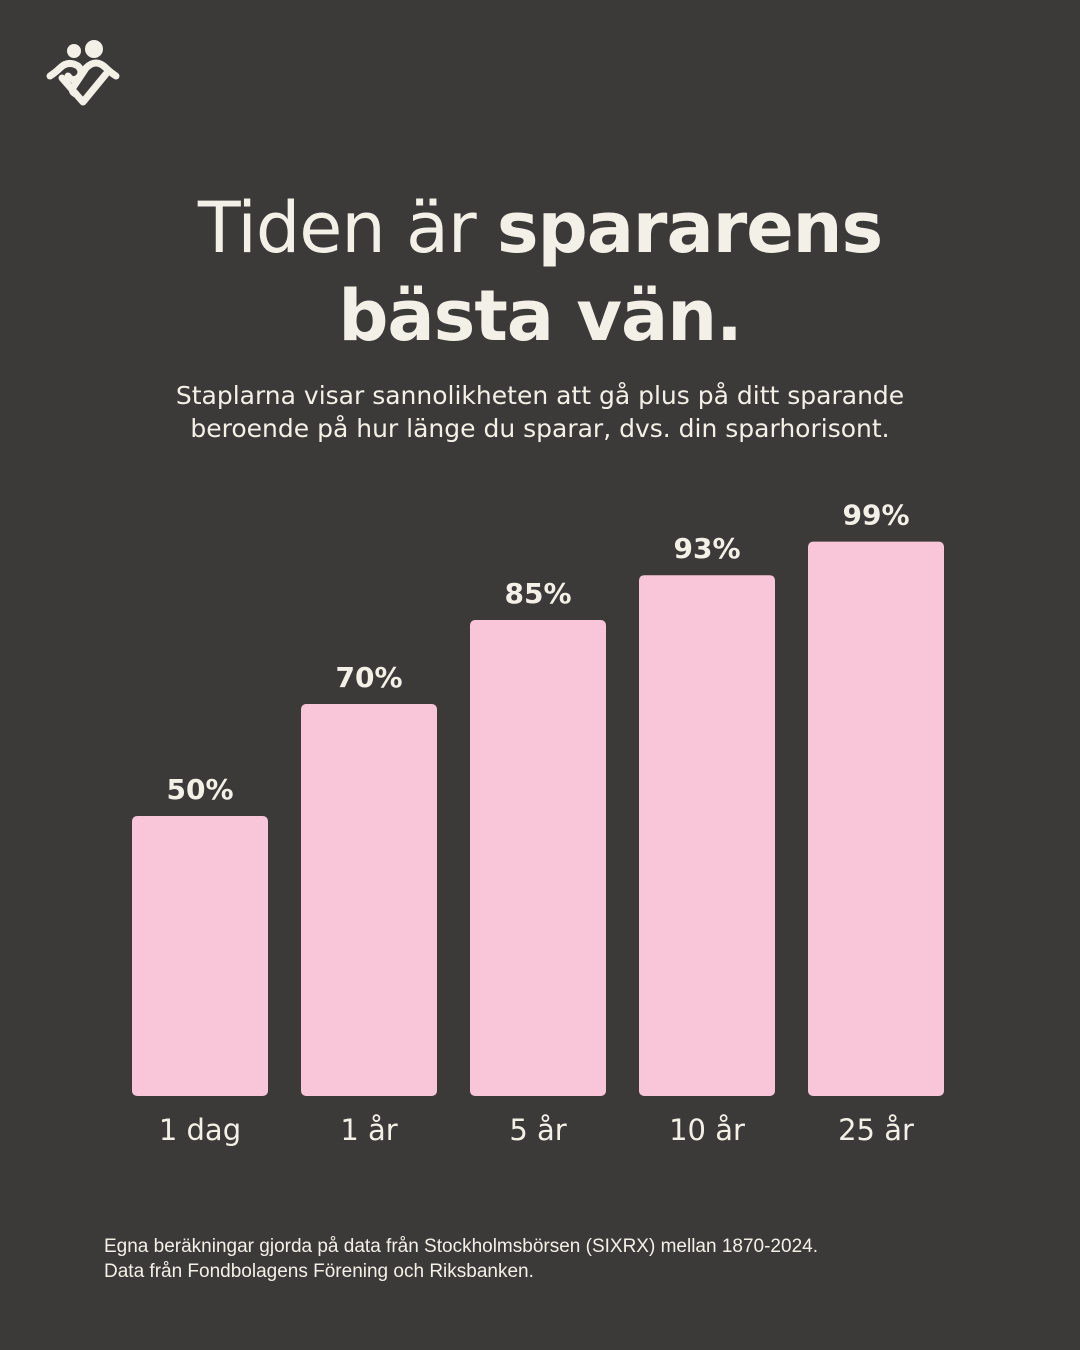 Image resolution: width=1080 pixels, height=1350 pixels. What do you see at coordinates (200, 1130) in the screenshot?
I see `category-label: 1 dag` at bounding box center [200, 1130].